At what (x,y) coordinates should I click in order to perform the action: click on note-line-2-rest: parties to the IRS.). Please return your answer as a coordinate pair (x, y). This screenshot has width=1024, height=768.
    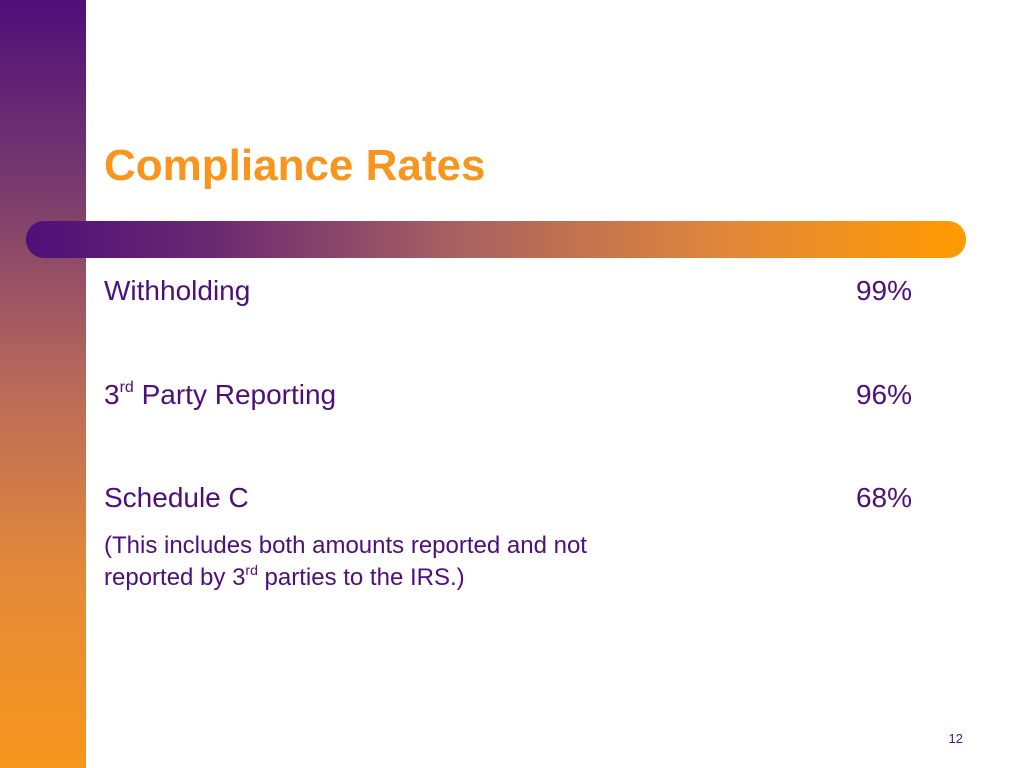
    Looking at the image, I should click on (361, 578).